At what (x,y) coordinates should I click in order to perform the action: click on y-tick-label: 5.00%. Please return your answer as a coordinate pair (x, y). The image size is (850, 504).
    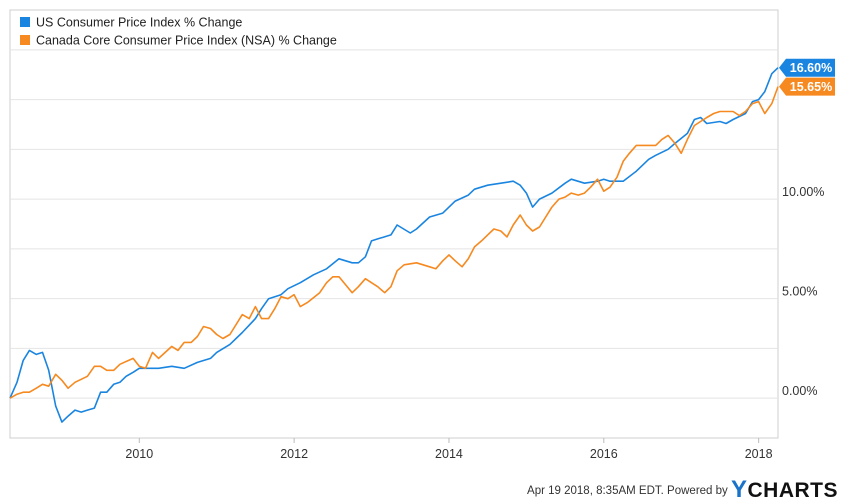
    Looking at the image, I should click on (799, 292).